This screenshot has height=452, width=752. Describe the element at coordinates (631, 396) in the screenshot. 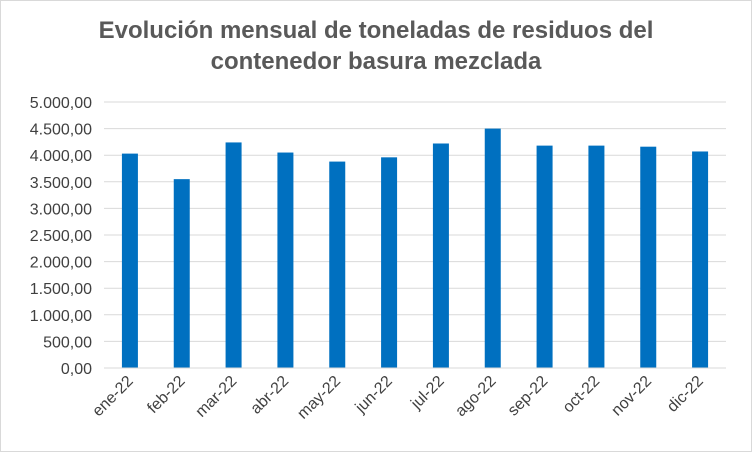

I see `x-tick-label: nov-22` at that location.